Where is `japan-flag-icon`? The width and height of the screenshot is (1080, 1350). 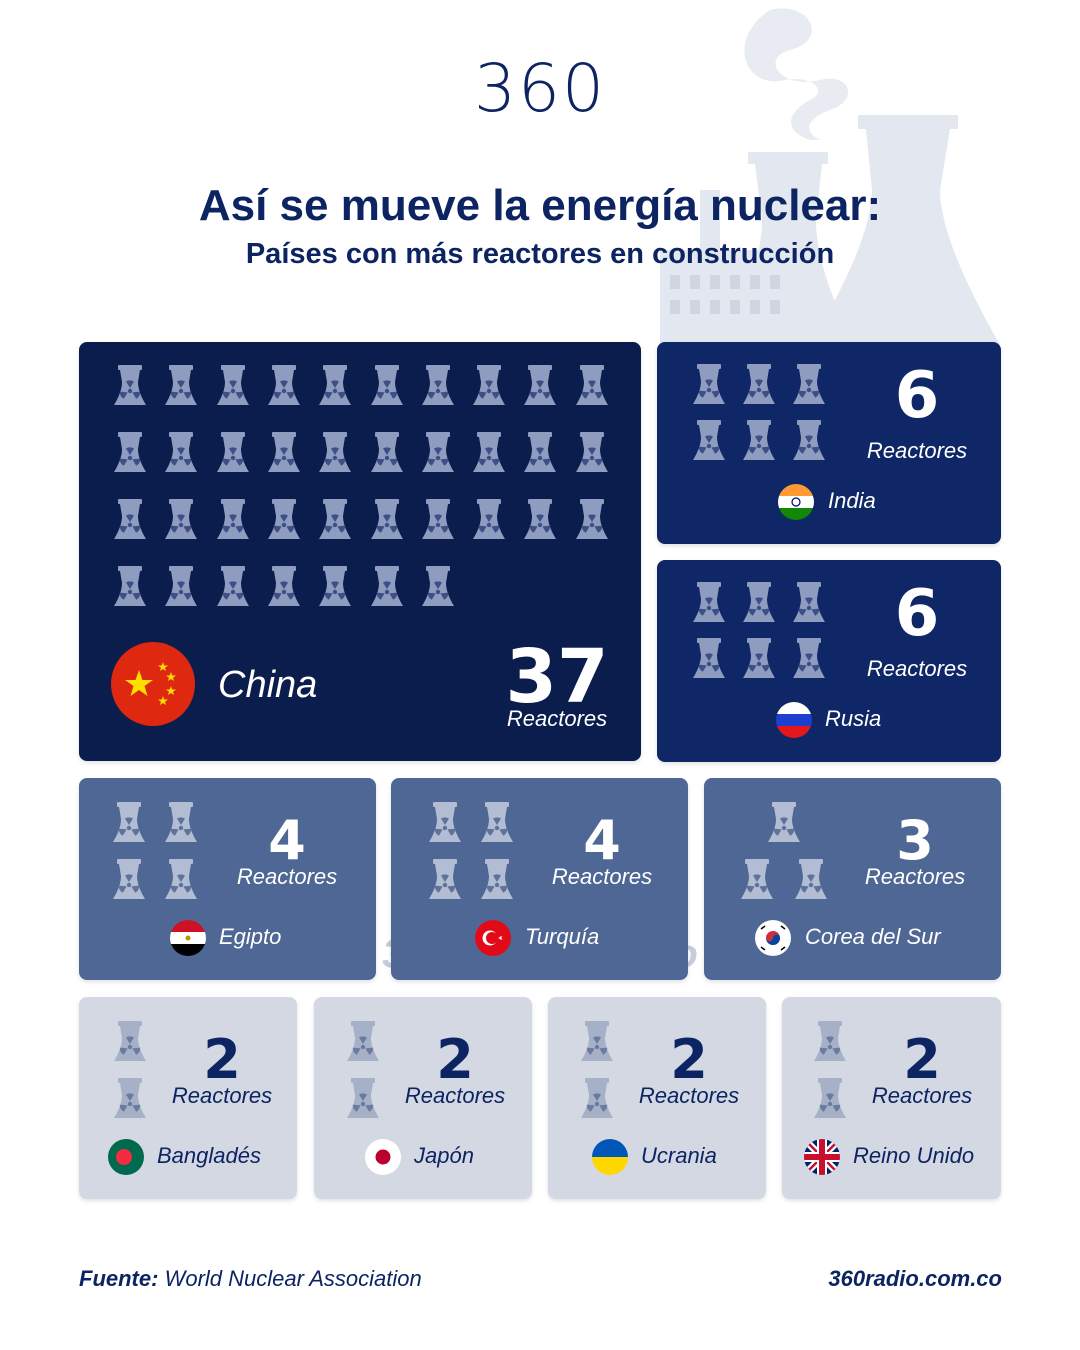
japan-flag-icon is located at coordinates (383, 1157).